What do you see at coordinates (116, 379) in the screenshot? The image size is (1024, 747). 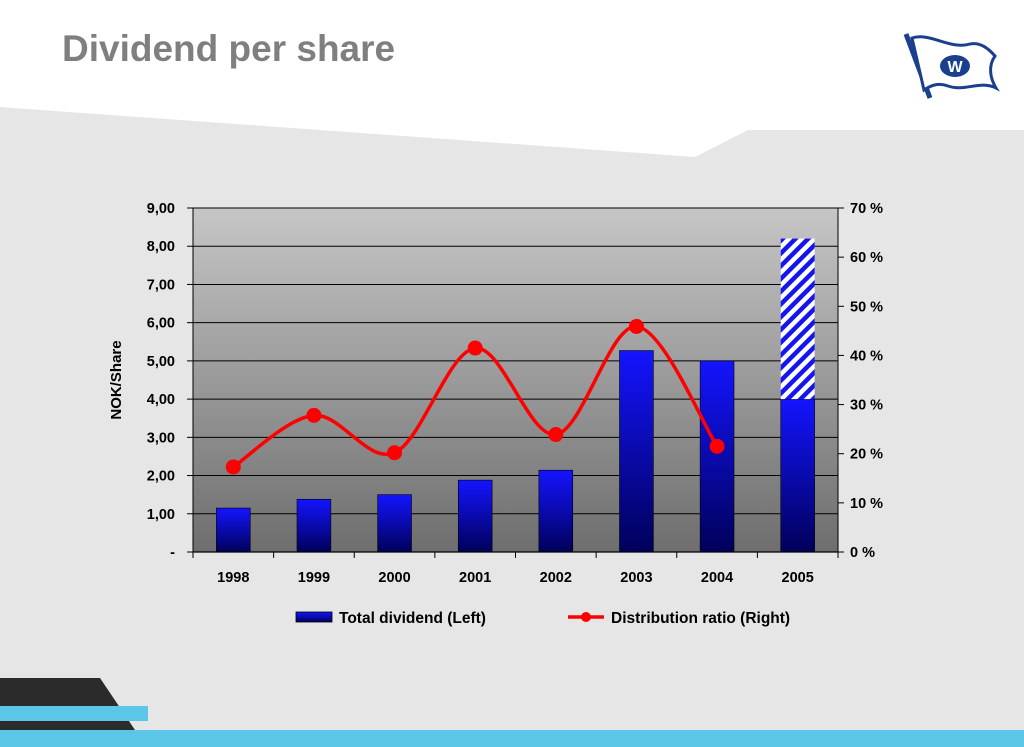 I see `y-axis-title: NOK/Share` at bounding box center [116, 379].